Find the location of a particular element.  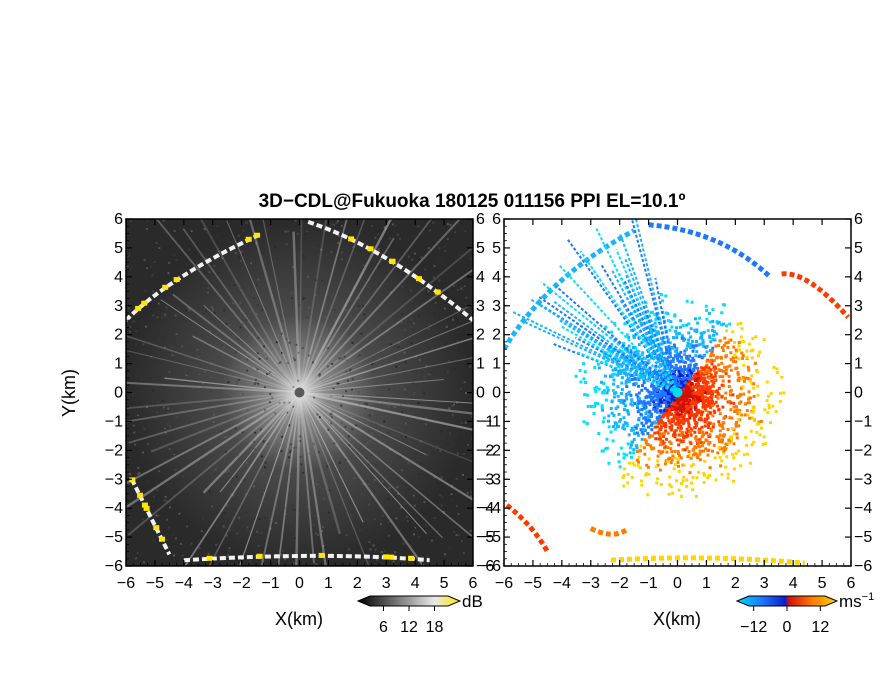

snr-echo-highlight is located at coordinates (437, 292).